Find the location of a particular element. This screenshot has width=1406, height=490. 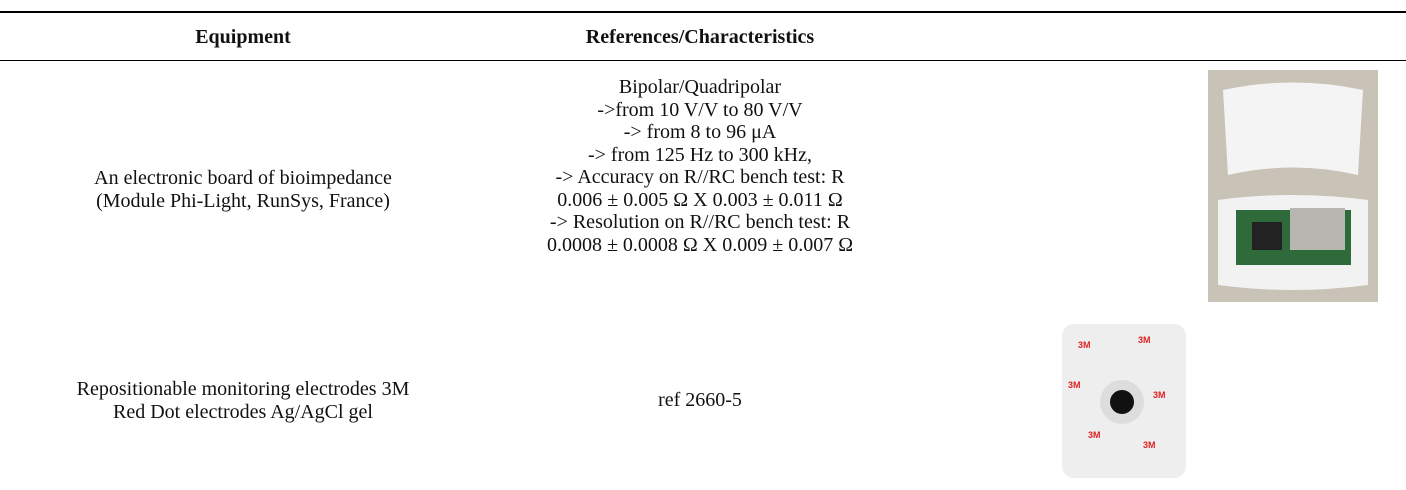

text-line: ->from 10 V/V to 80 V/V is located at coordinates (700, 109).